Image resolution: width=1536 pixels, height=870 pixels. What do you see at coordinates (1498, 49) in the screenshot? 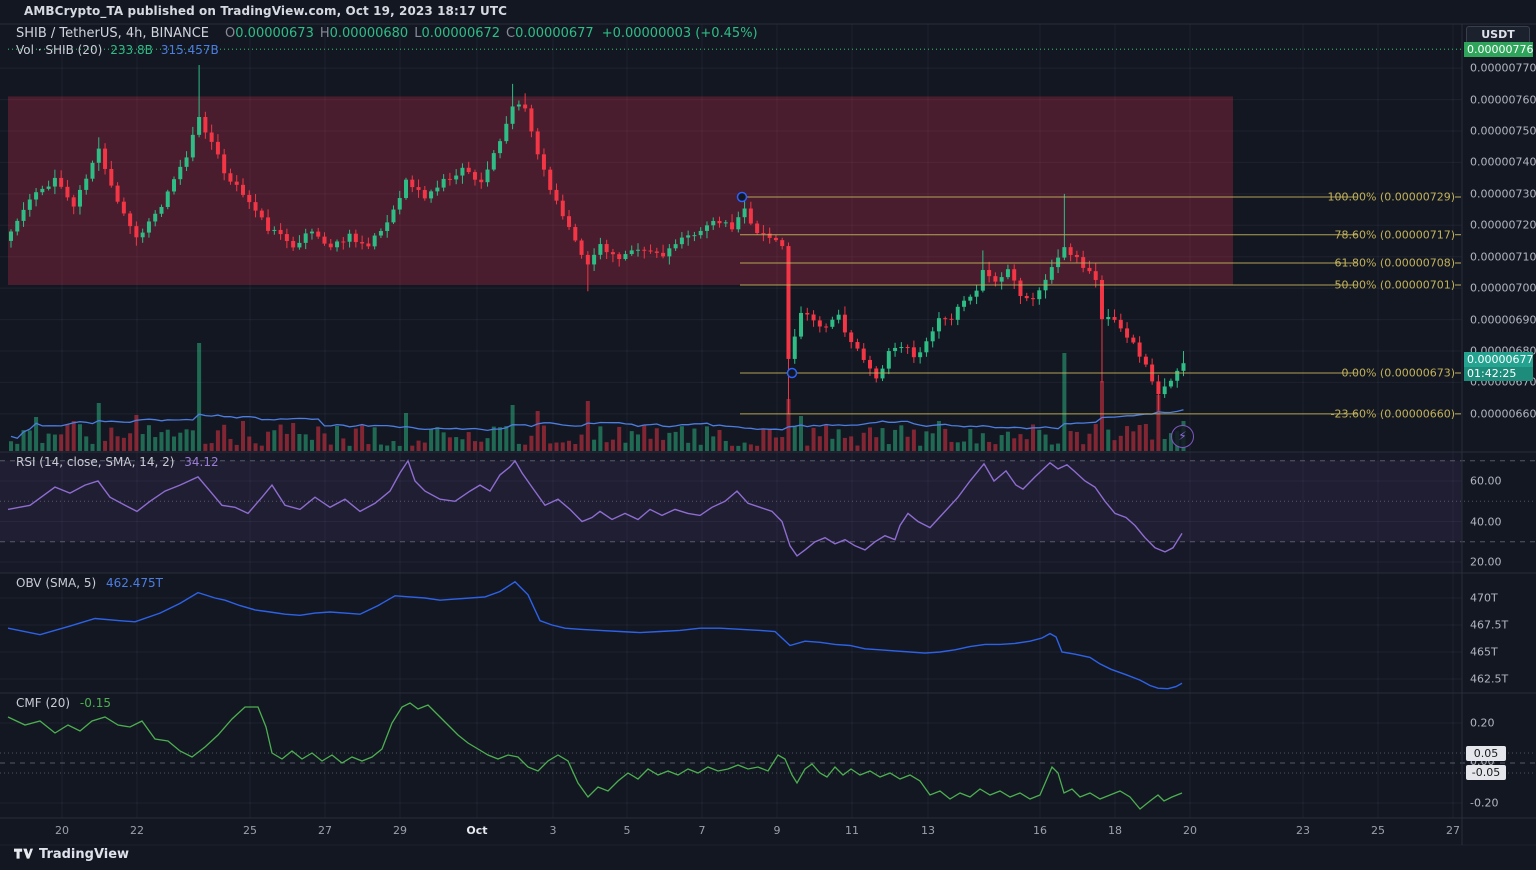
I see `alert-price-badge: 0.00000776` at bounding box center [1498, 49].